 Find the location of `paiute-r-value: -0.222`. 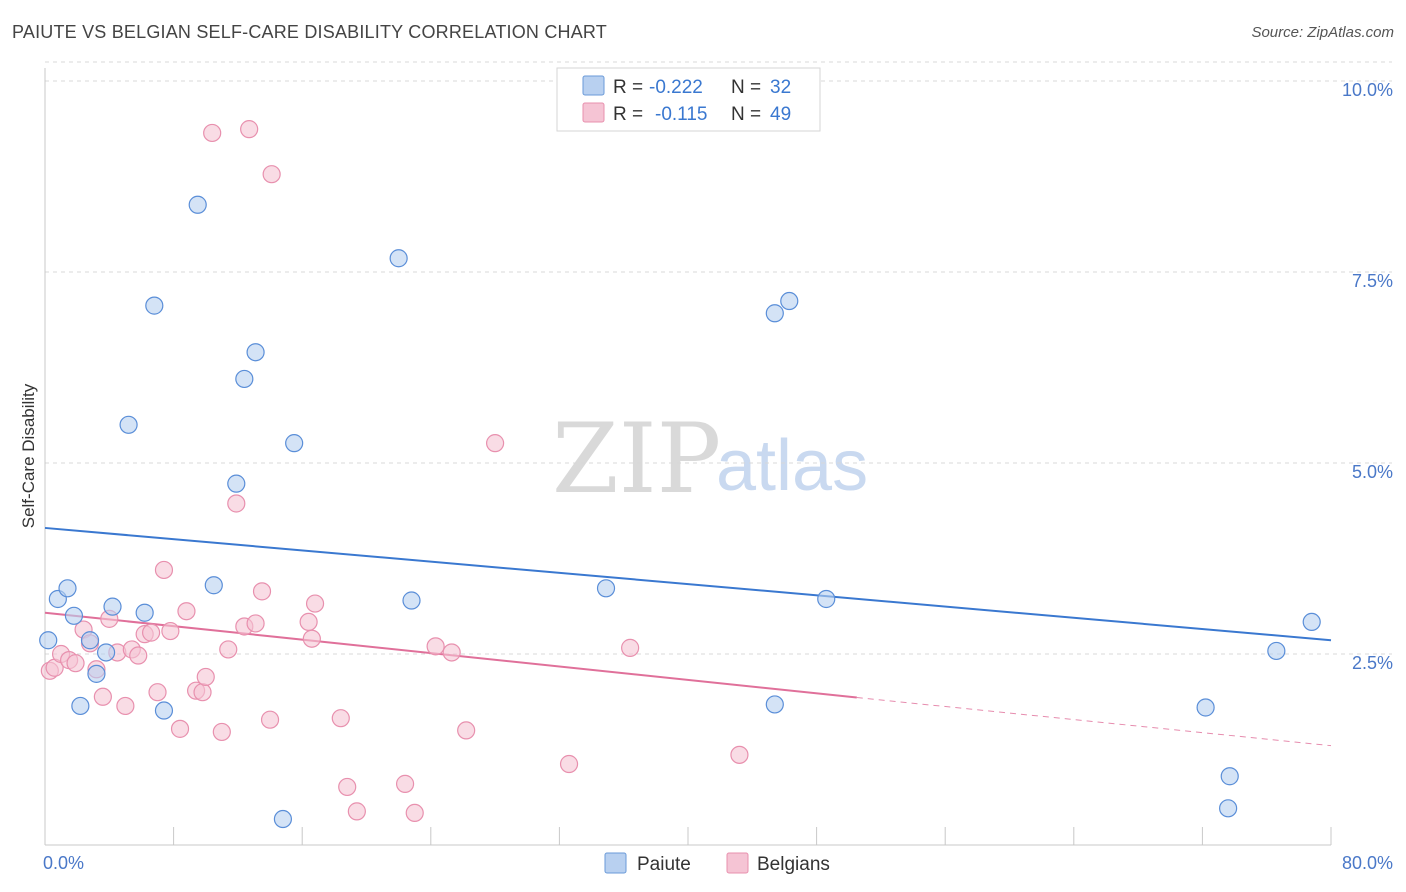

paiute-r-value: -0.222 is located at coordinates (676, 87).